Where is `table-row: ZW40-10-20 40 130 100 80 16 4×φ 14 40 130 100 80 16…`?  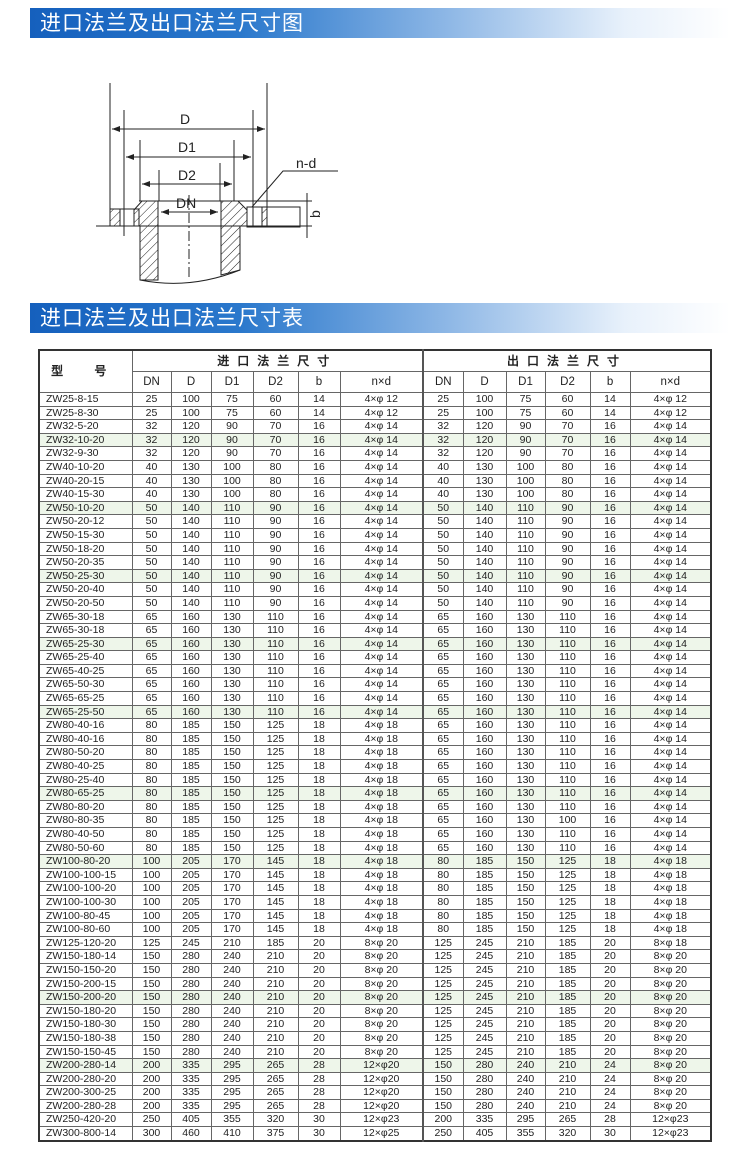
table-row: ZW40-10-20 40 130 100 80 16 4×φ 14 40 130 100 80 16… is located at coordinates (375, 467).